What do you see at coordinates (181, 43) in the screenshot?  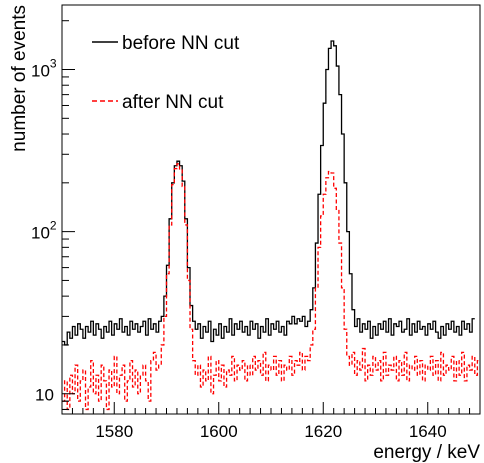 I see `legend-label-before: before NN cut` at bounding box center [181, 43].